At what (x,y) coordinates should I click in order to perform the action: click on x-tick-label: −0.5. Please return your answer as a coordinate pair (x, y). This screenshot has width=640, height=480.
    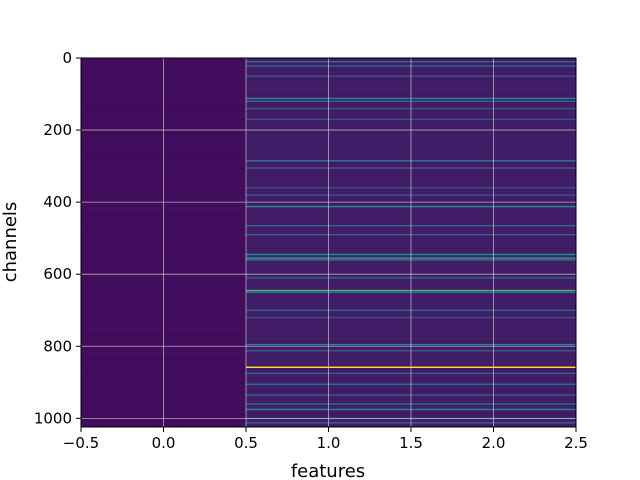
    Looking at the image, I should click on (81, 443).